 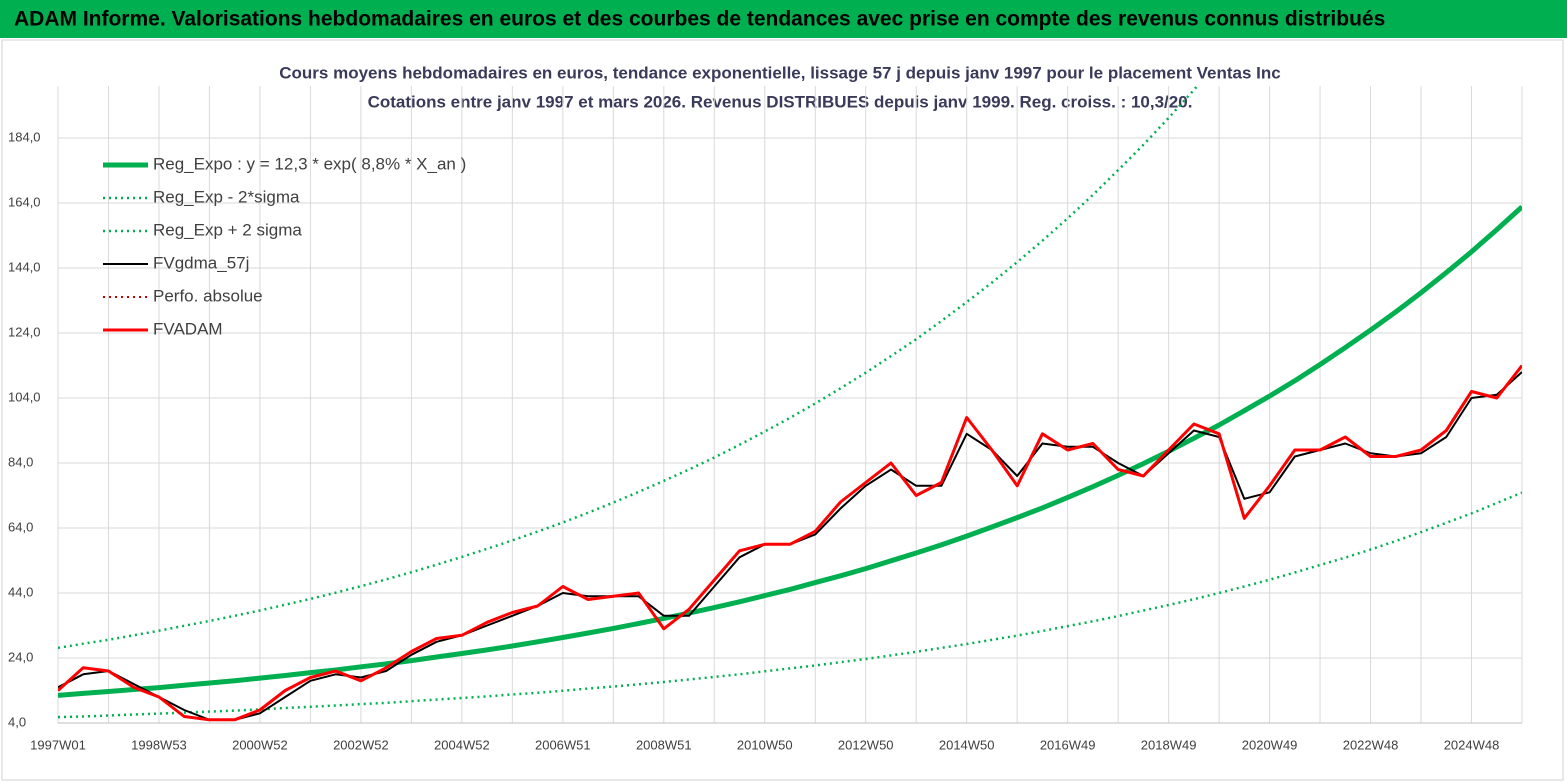 What do you see at coordinates (20, 591) in the screenshot?
I see `y-tick-label: 44,0` at bounding box center [20, 591].